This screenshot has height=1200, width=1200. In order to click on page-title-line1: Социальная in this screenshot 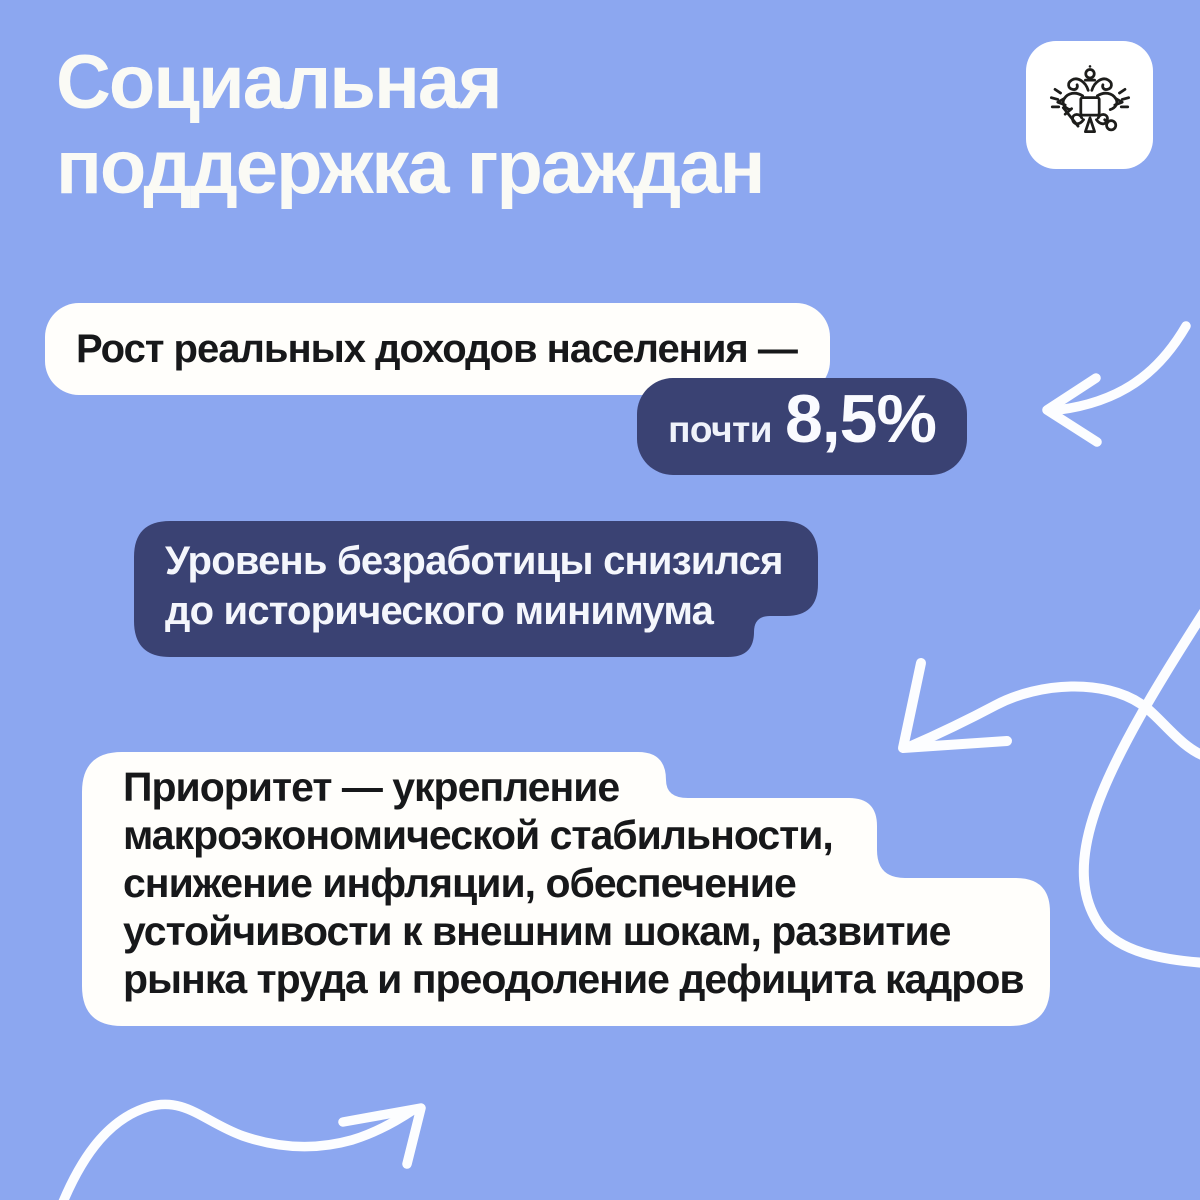, I will do `click(279, 82)`.